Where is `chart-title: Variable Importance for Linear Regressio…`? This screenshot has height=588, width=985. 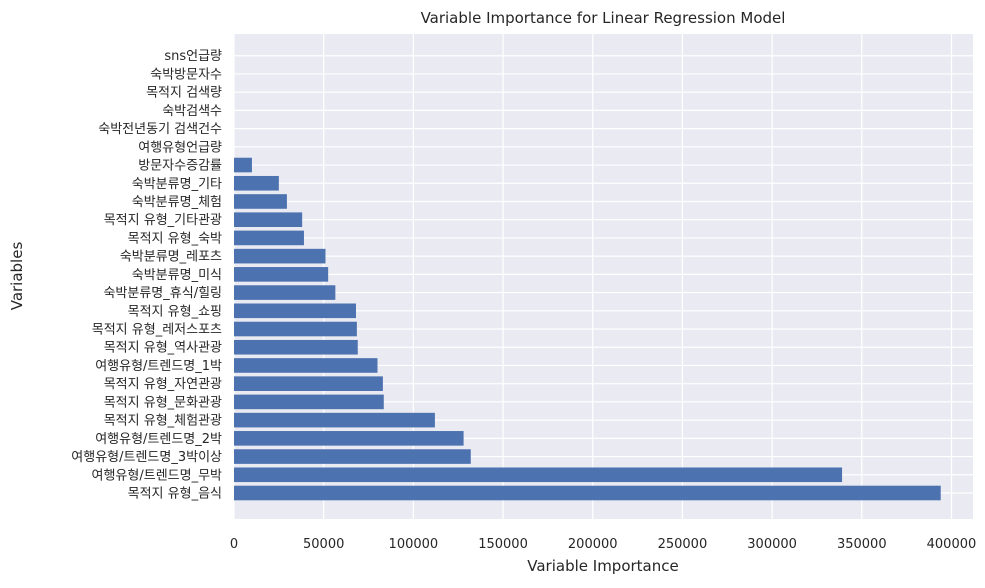 chart-title: Variable Importance for Linear Regressio… is located at coordinates (603, 18).